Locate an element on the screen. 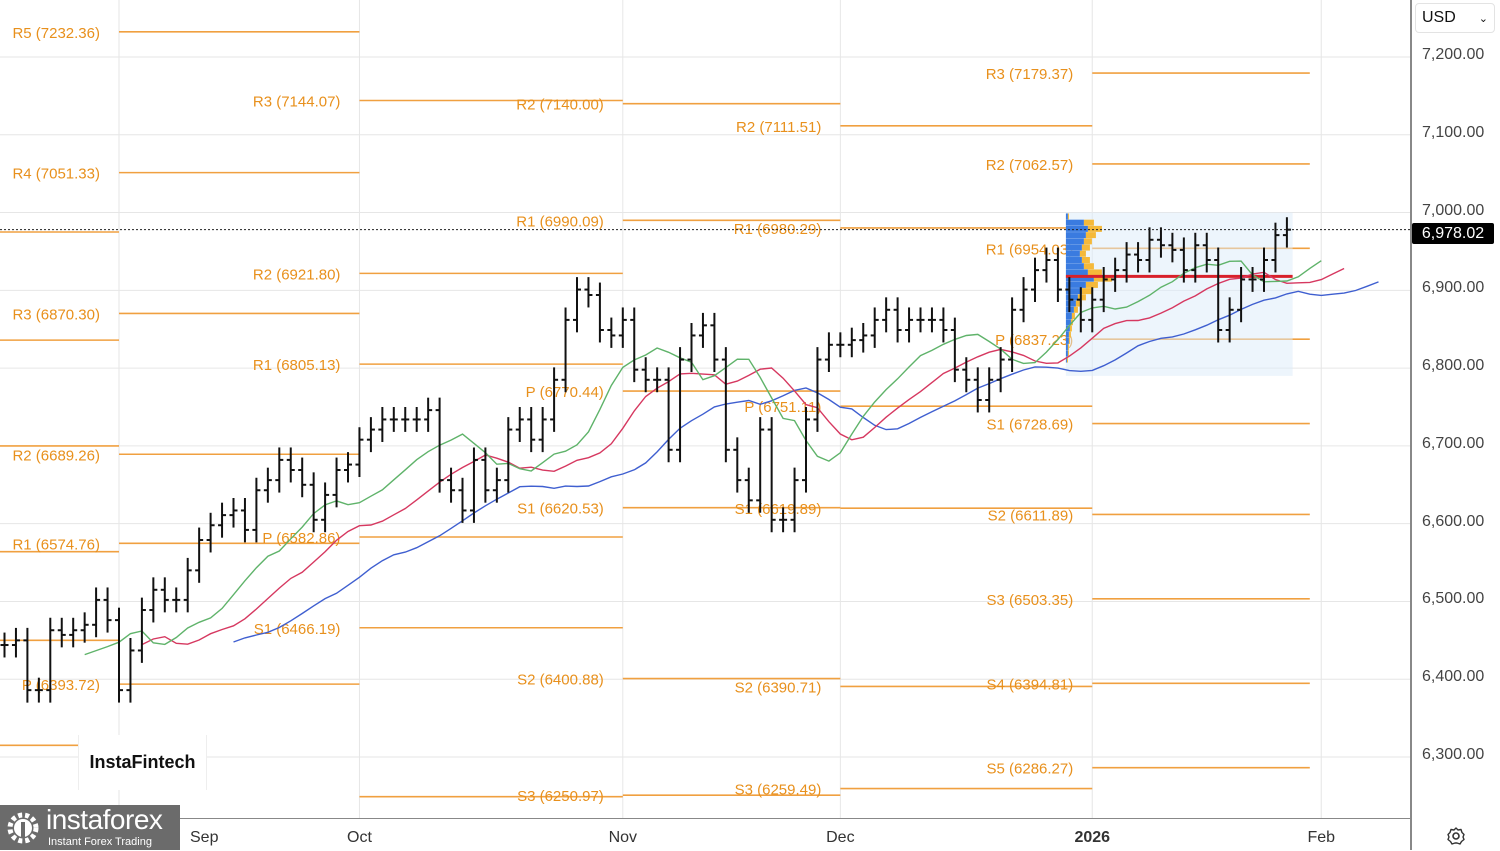  pivot-label: S1 (6466.19) is located at coordinates (297, 629).